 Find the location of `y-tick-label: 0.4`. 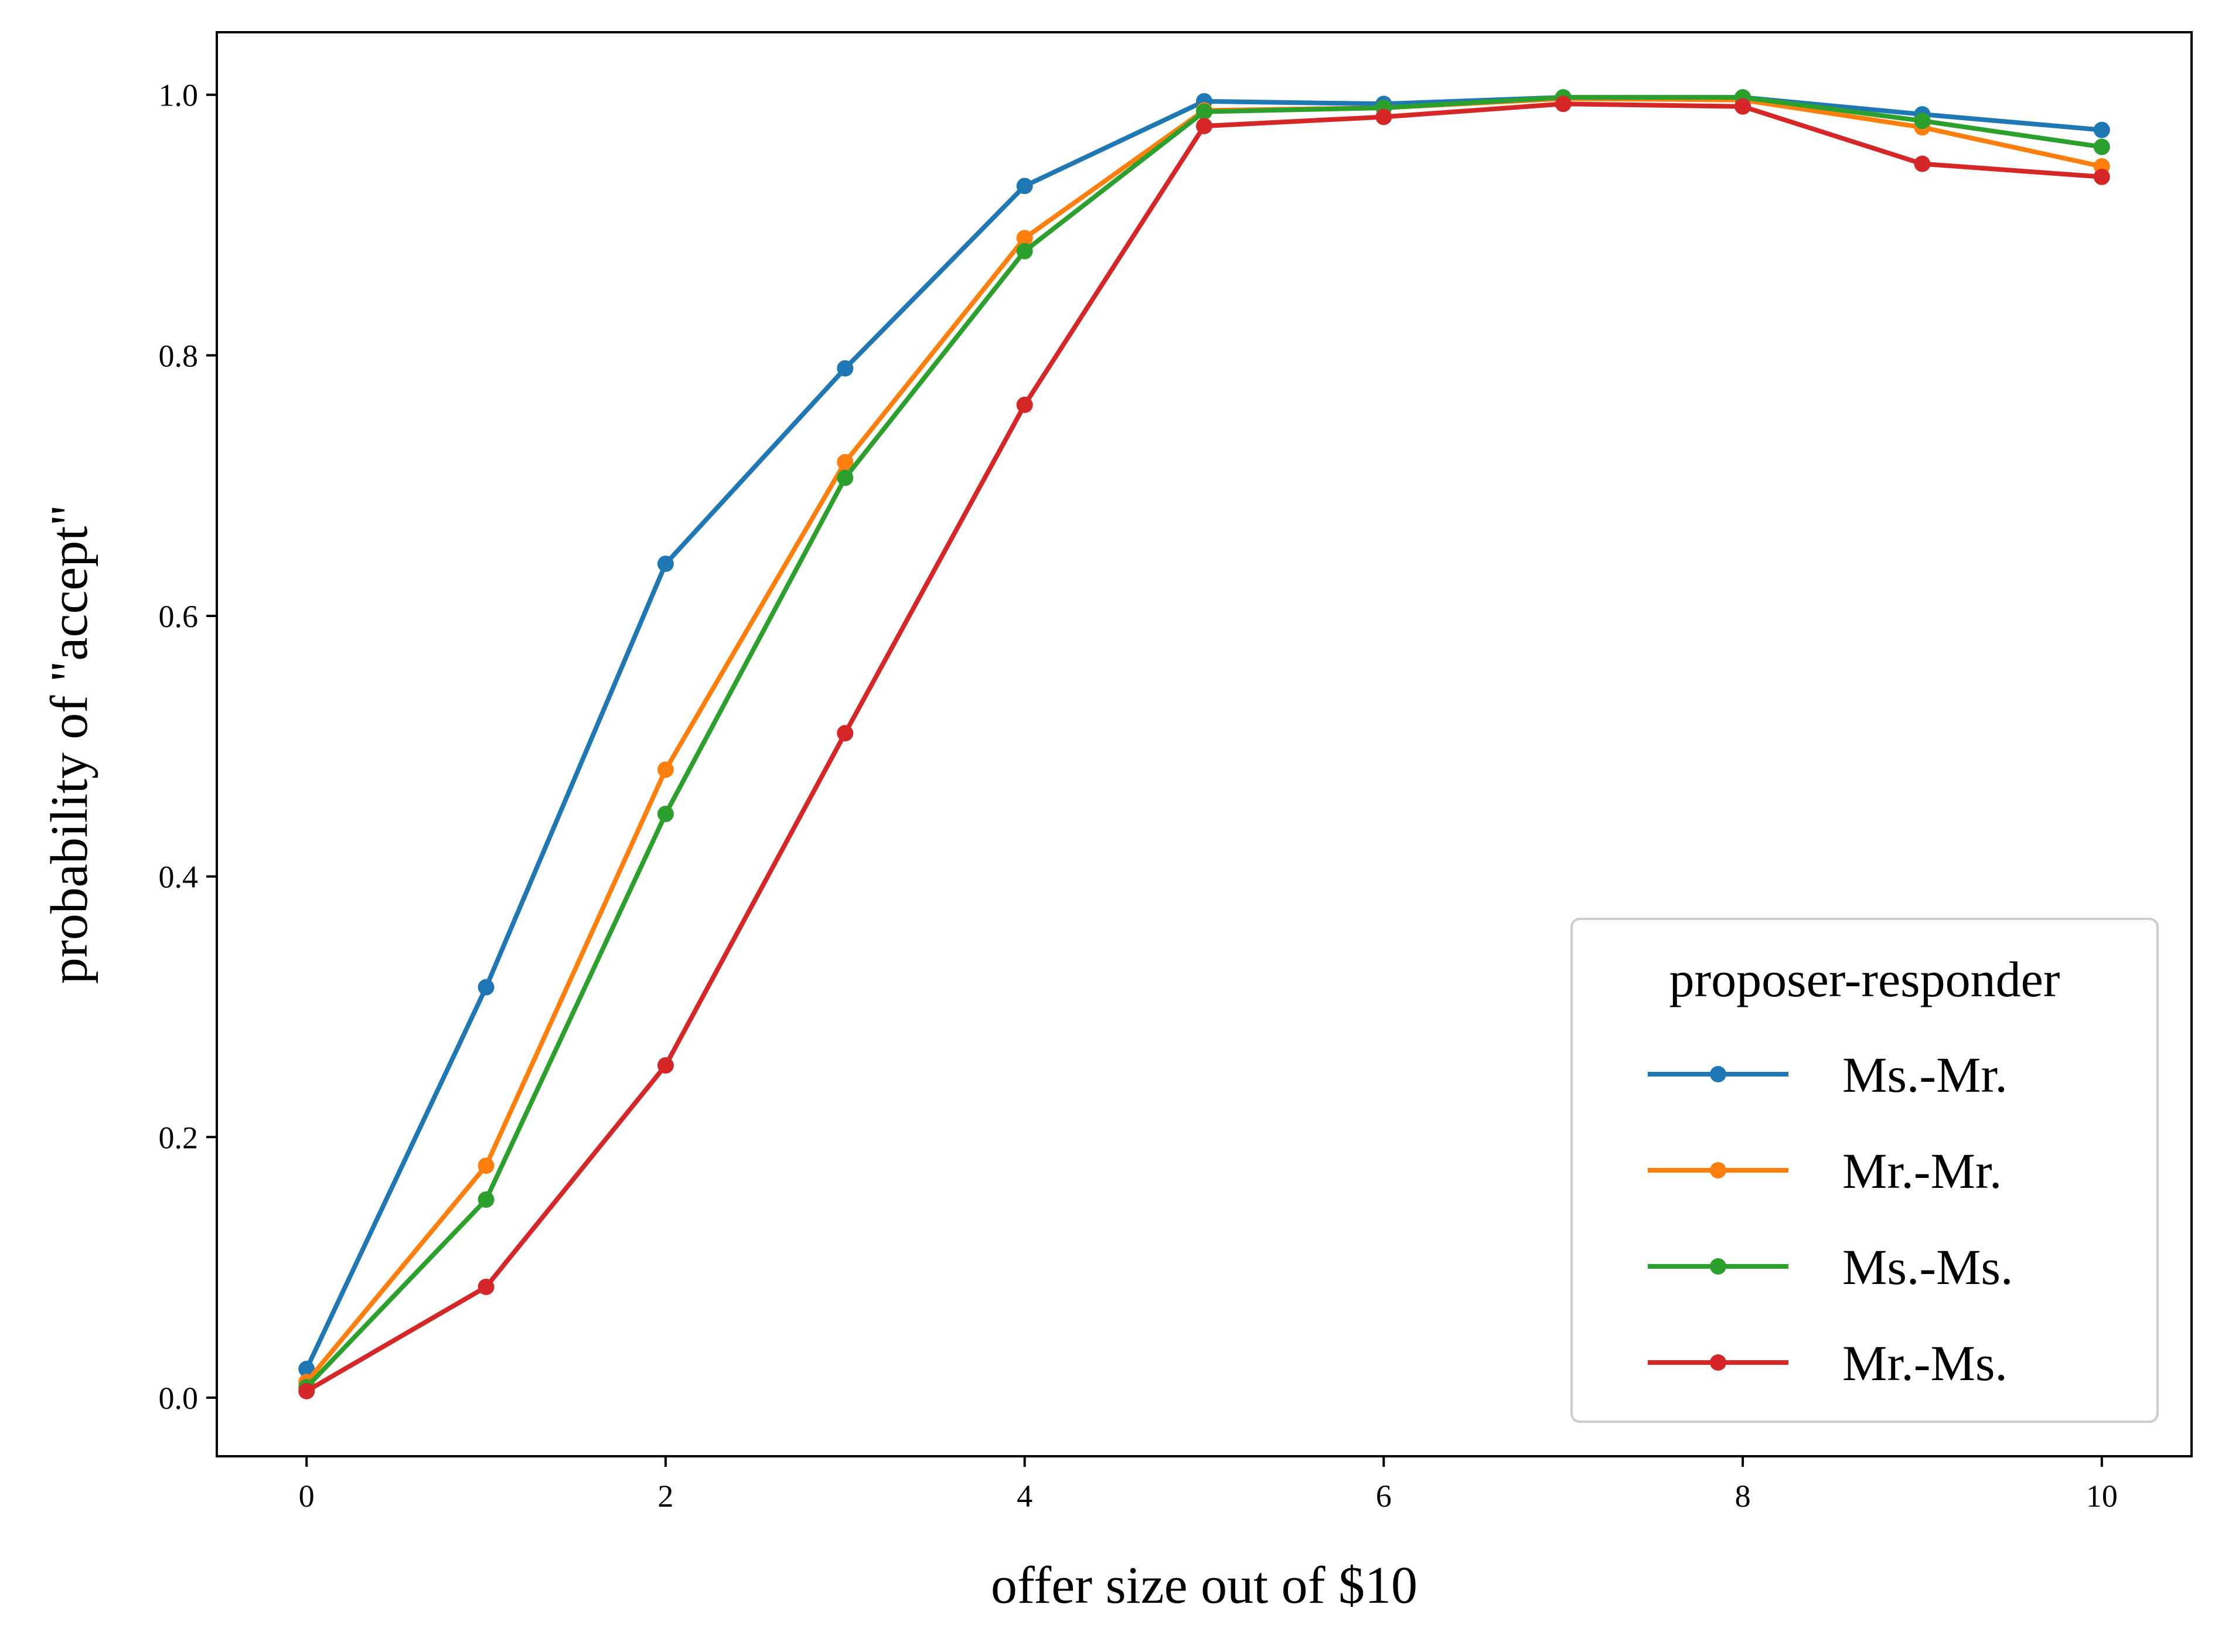

y-tick-label: 0.4 is located at coordinates (179, 877).